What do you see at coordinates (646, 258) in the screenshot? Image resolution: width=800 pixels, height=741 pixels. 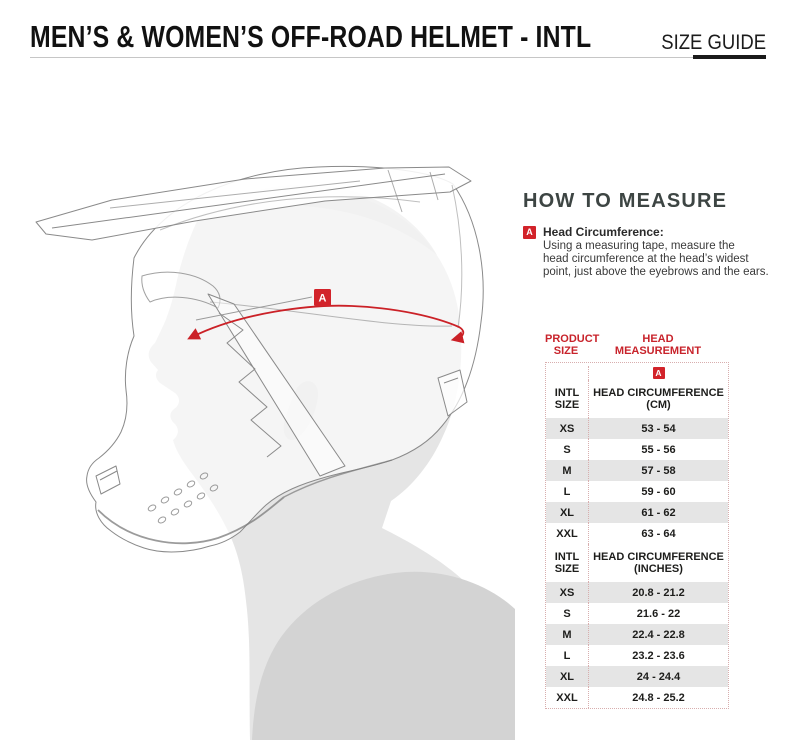 I see `measure-instruction-line: head circumference at the head’s widest` at bounding box center [646, 258].